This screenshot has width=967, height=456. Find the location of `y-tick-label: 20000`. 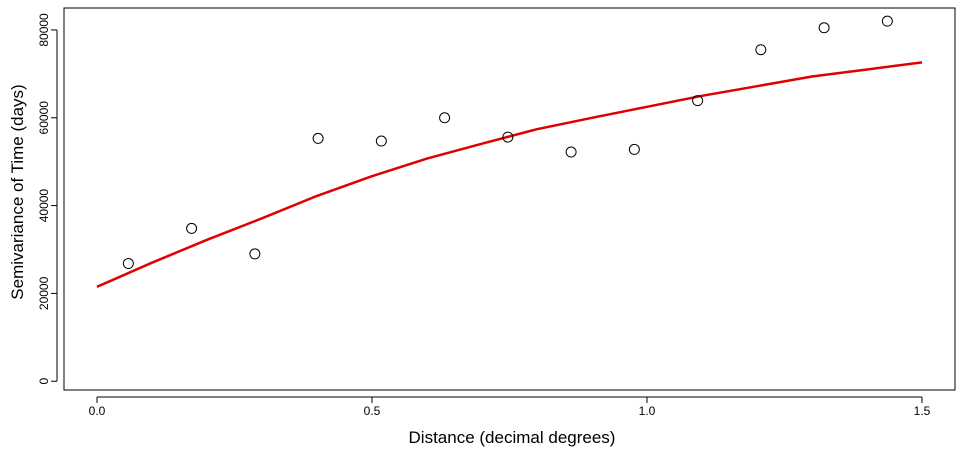

y-tick-label: 20000 is located at coordinates (44, 293).